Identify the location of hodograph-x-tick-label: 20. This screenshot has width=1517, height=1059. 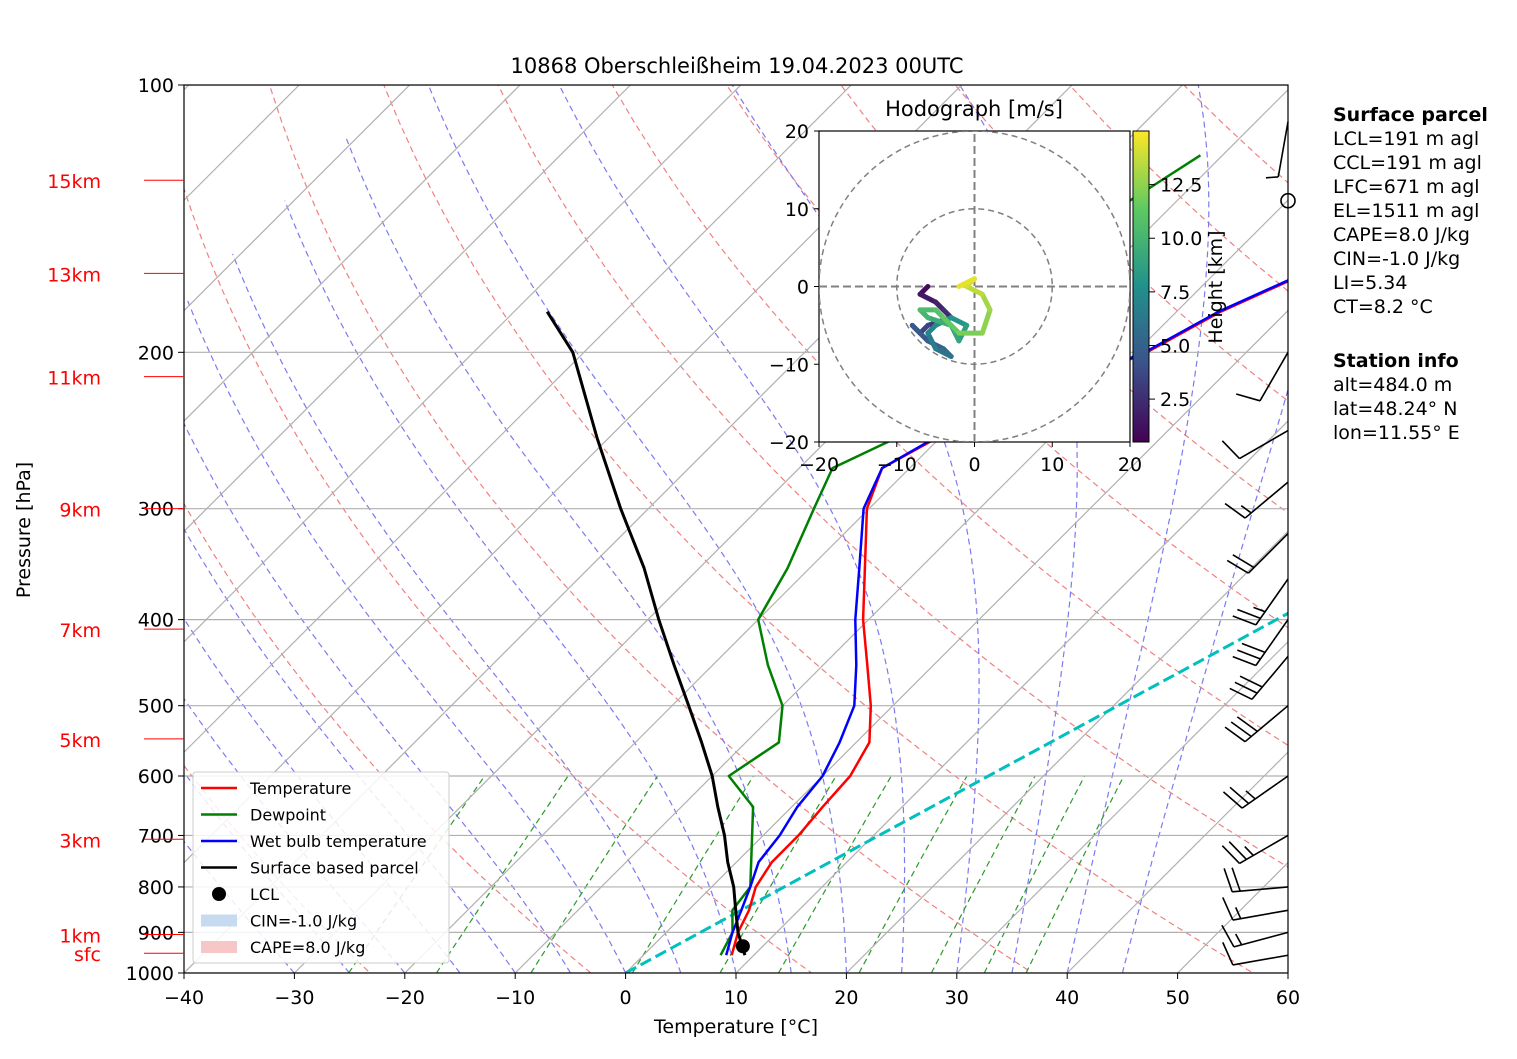
(1130, 465).